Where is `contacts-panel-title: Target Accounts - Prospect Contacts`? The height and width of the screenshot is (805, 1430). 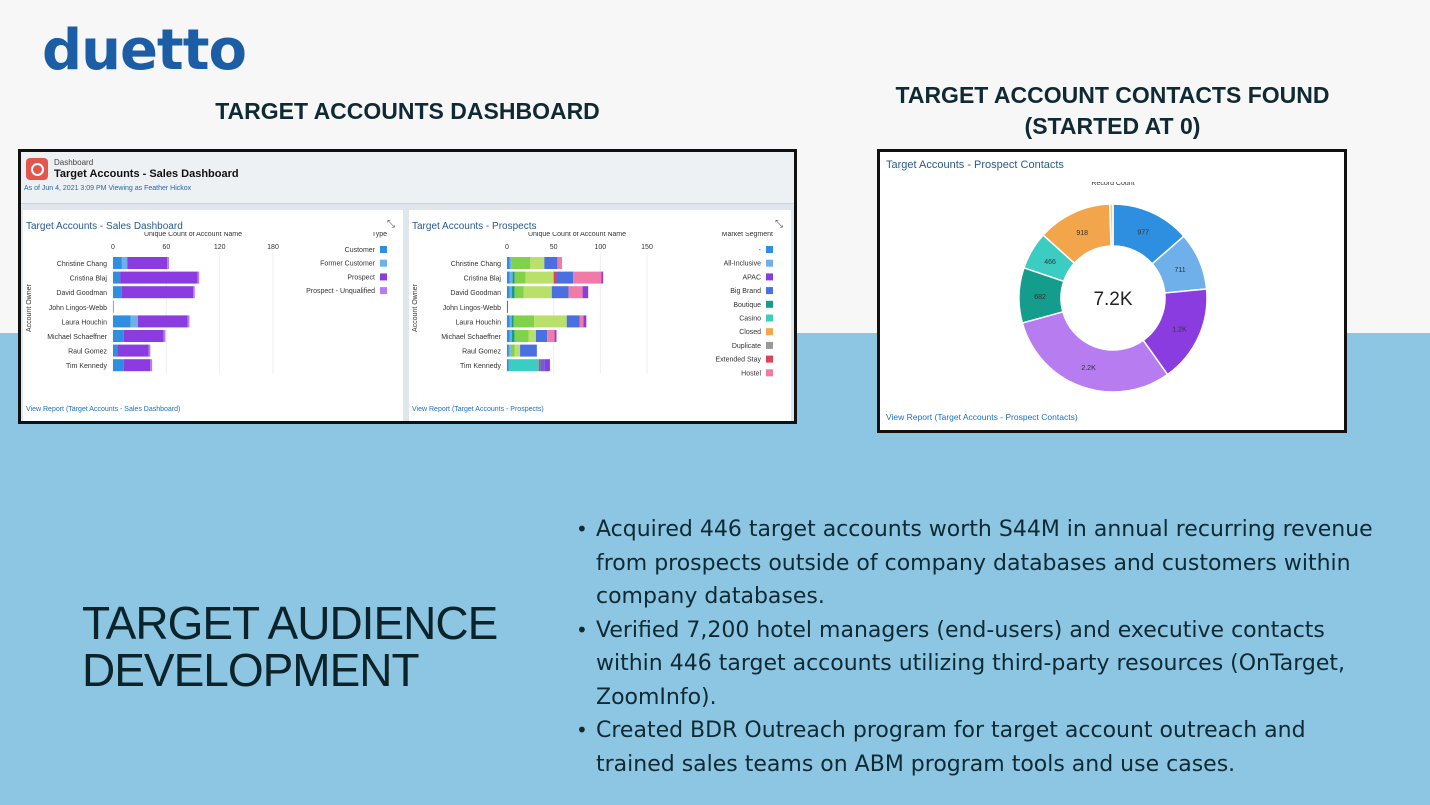 contacts-panel-title: Target Accounts - Prospect Contacts is located at coordinates (975, 165).